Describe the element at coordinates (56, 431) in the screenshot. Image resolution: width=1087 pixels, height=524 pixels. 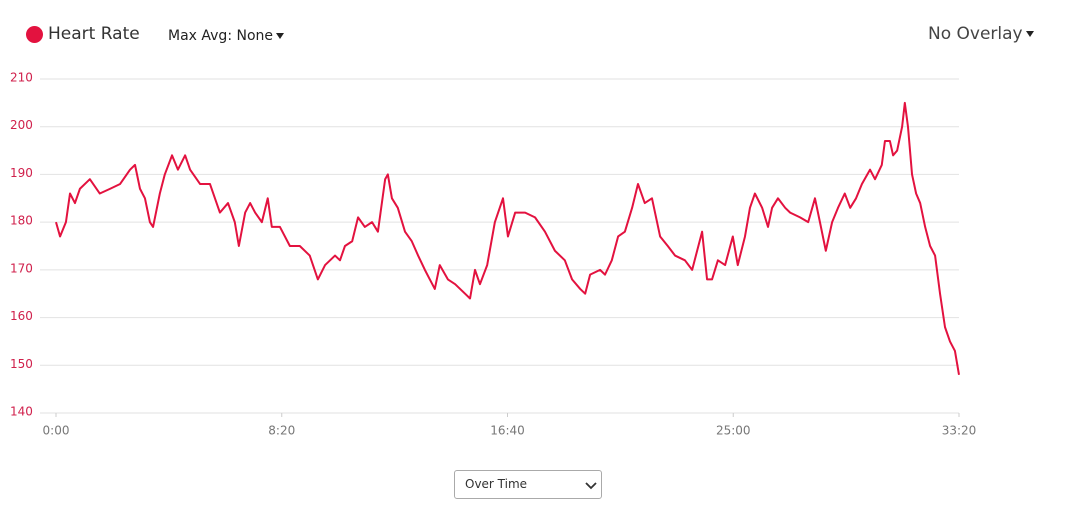
I see `x-tick-label: 0:00` at that location.